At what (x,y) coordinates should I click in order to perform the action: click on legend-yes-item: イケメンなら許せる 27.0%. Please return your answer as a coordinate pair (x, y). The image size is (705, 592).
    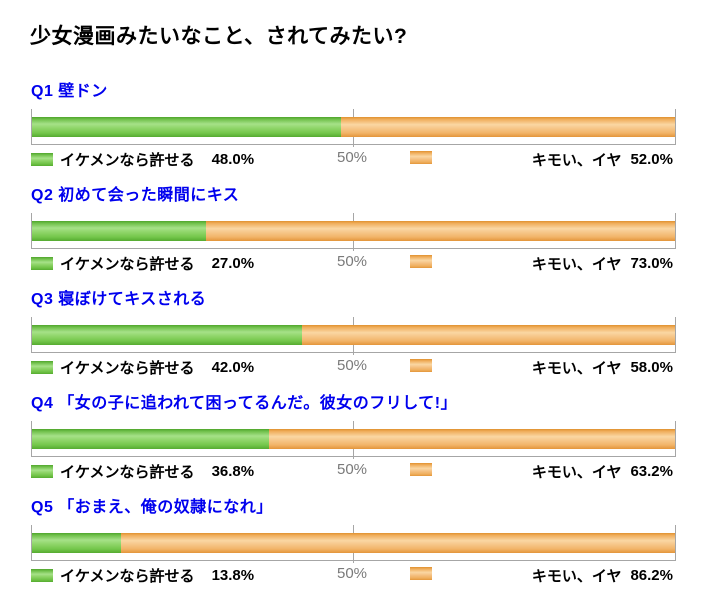
    Looking at the image, I should click on (142, 263).